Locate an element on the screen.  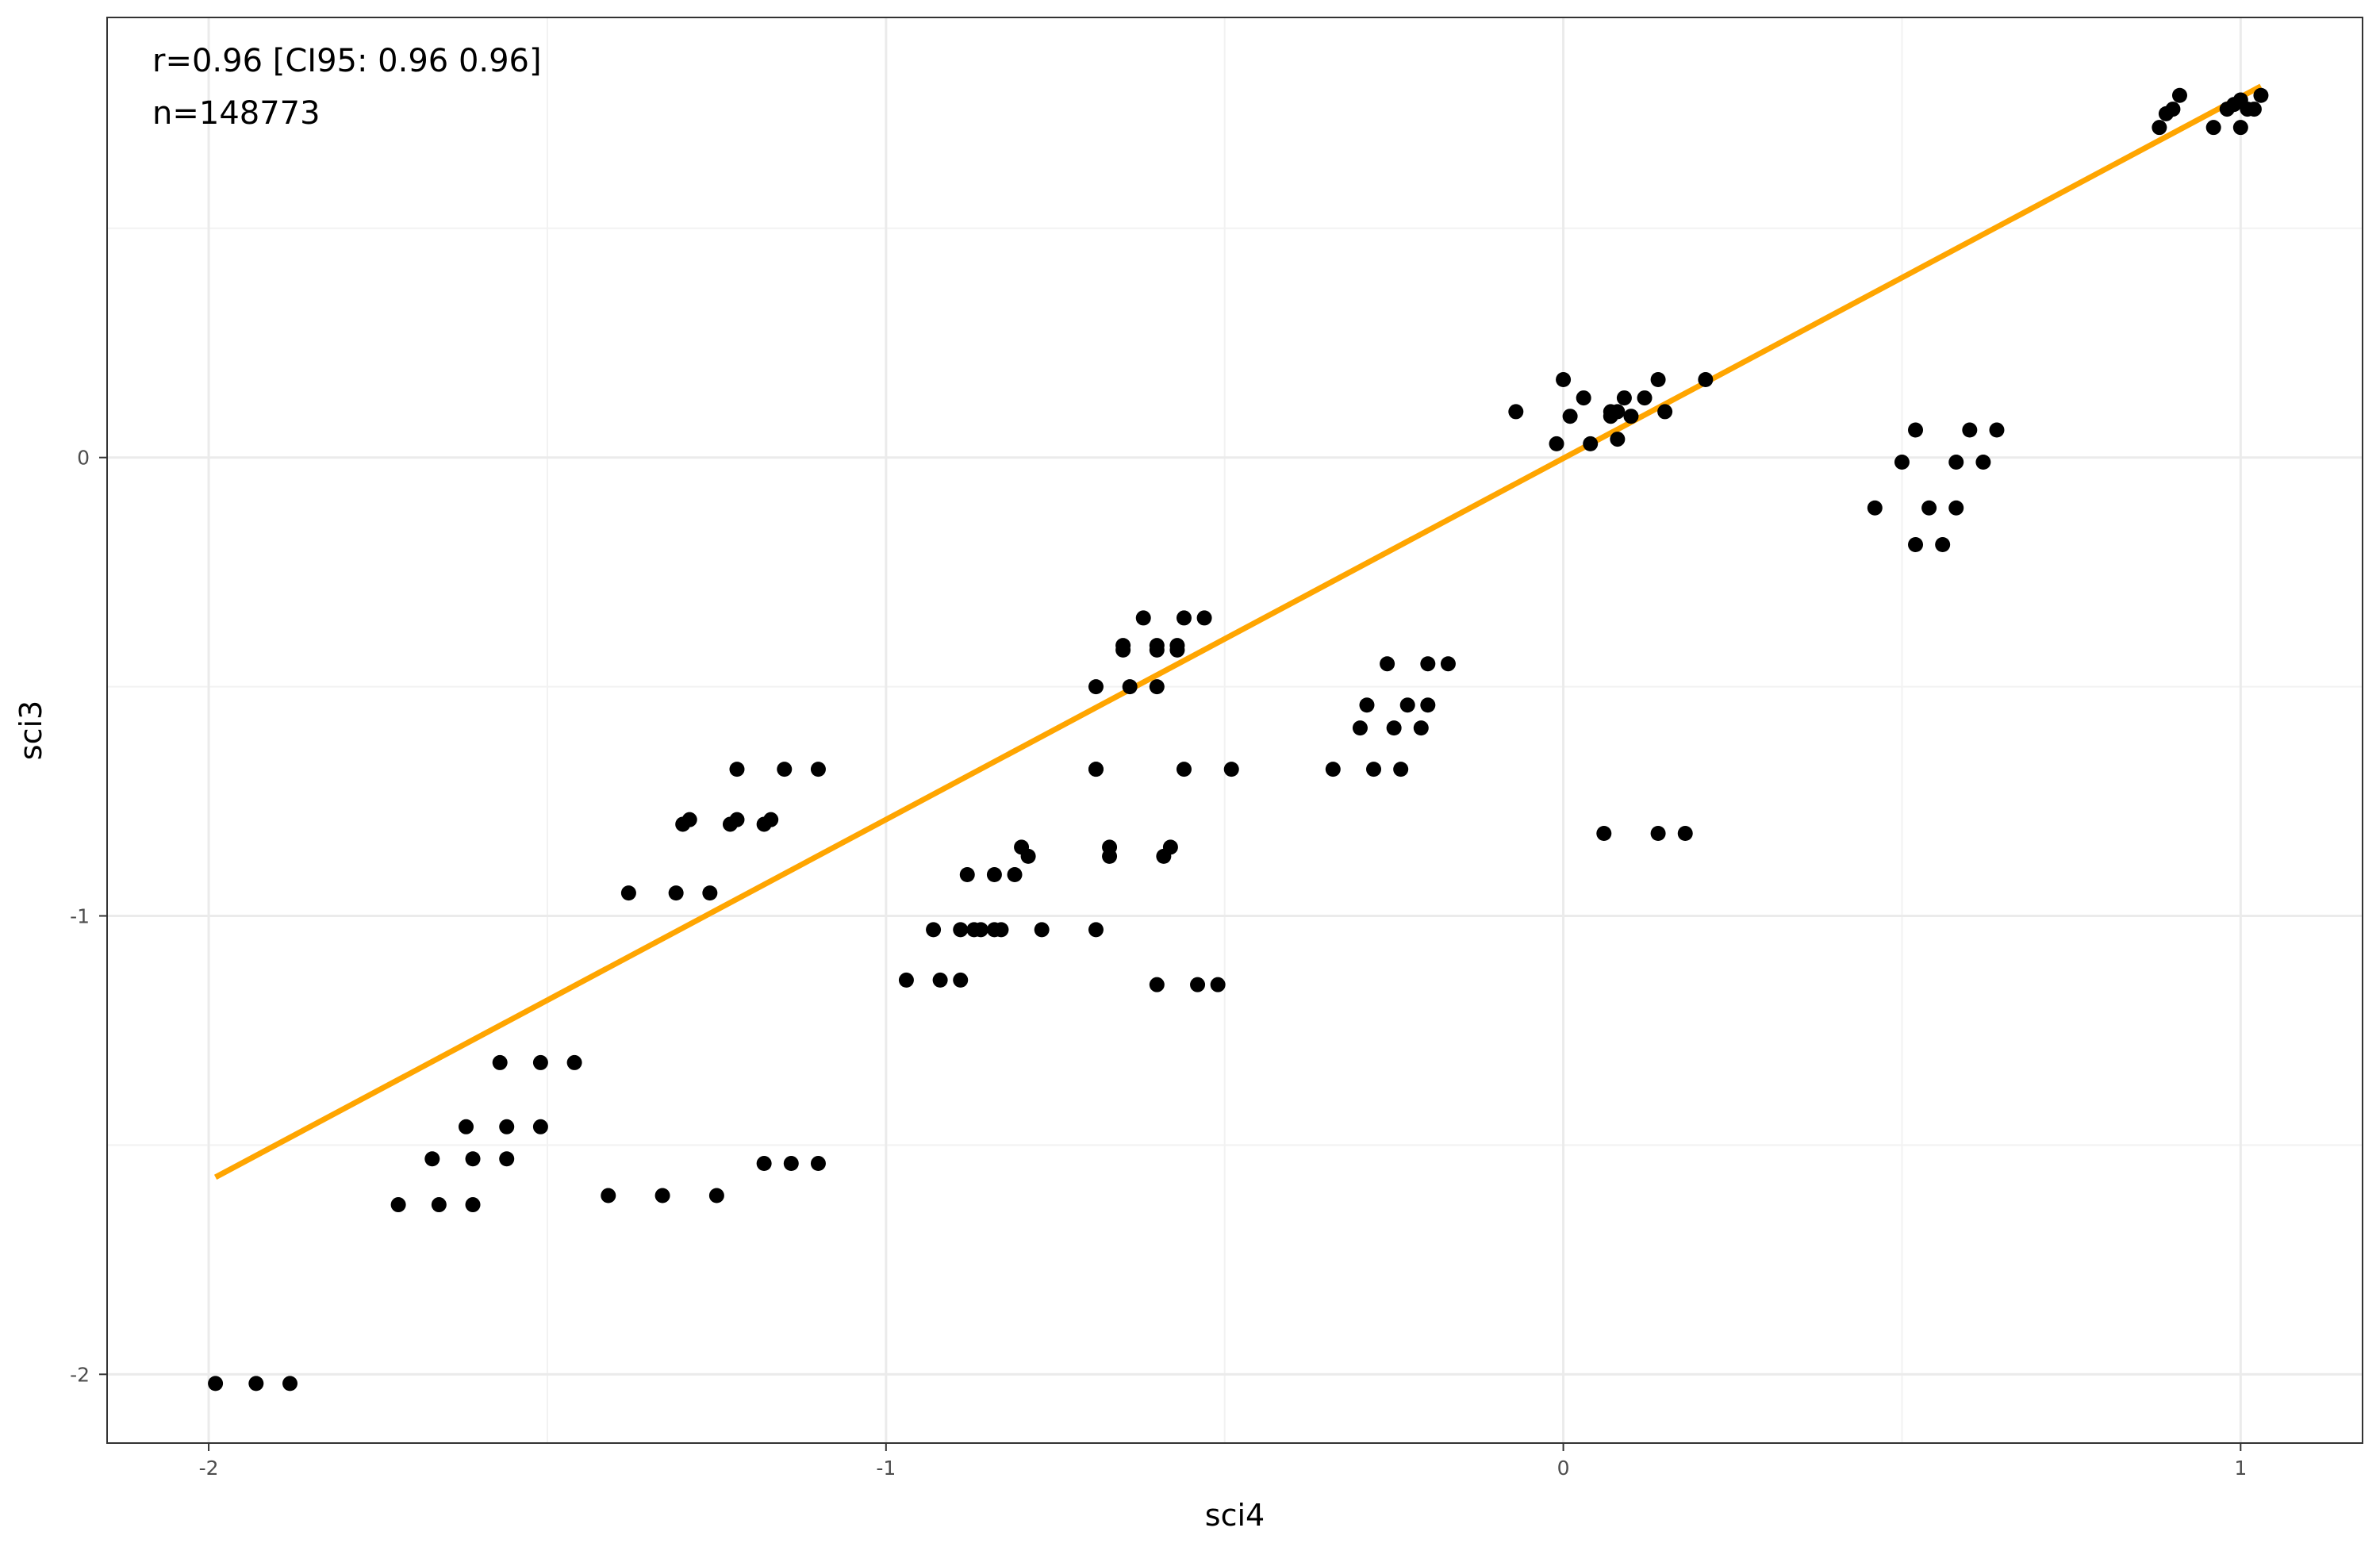
correlation-annotation: r=0.96 [CI95: 0.96 0.96] is located at coordinates (347, 61).